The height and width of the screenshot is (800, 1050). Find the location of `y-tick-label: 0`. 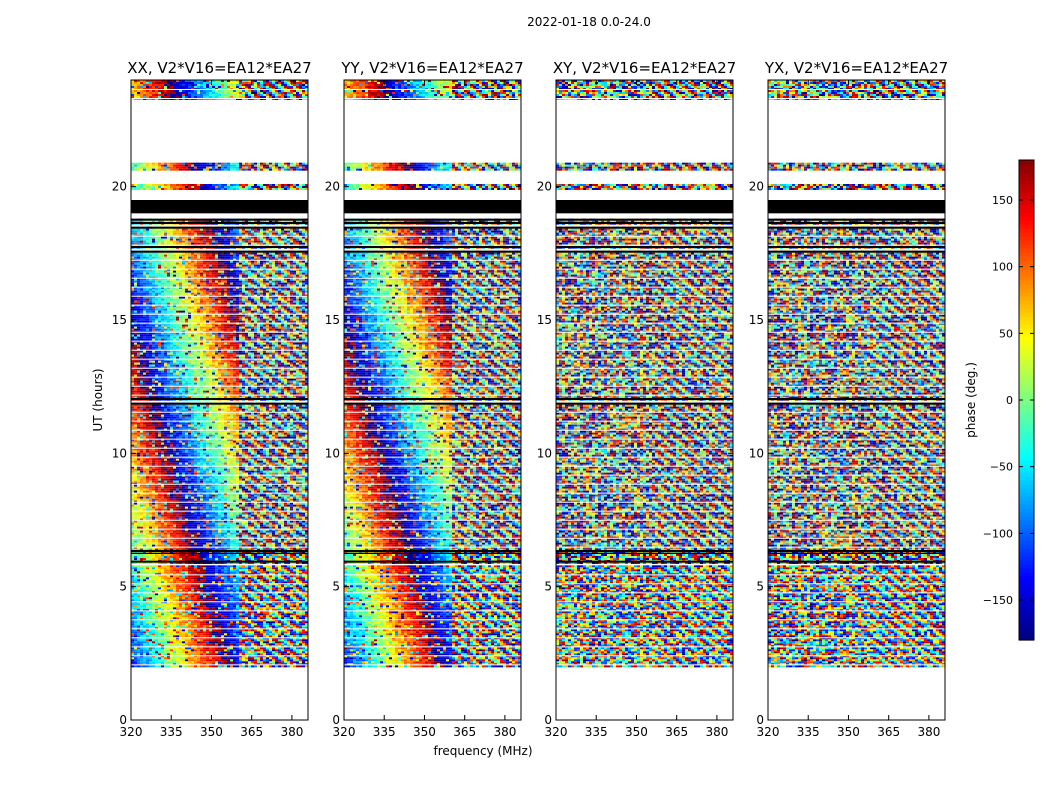

y-tick-label: 0 is located at coordinates (123, 720).